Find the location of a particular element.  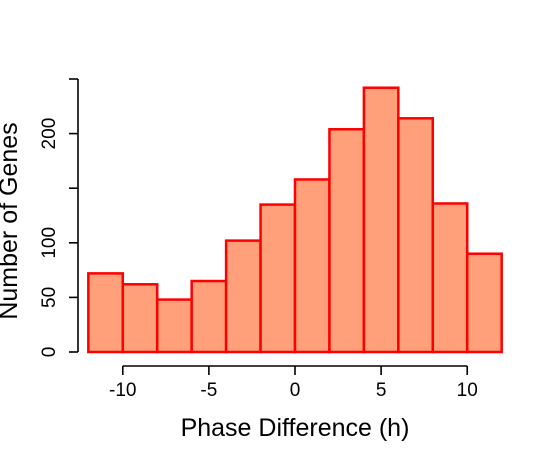

y-tick-label: 50 is located at coordinates (49, 297).